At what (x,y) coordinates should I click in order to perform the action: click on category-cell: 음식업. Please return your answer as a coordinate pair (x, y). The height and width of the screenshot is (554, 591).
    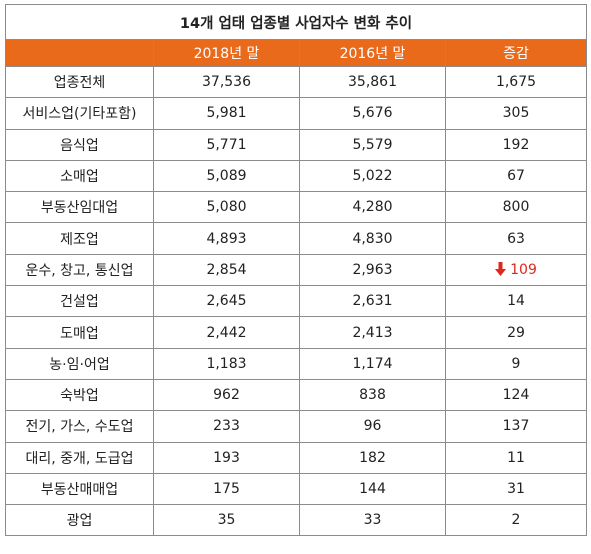
    Looking at the image, I should click on (79, 144).